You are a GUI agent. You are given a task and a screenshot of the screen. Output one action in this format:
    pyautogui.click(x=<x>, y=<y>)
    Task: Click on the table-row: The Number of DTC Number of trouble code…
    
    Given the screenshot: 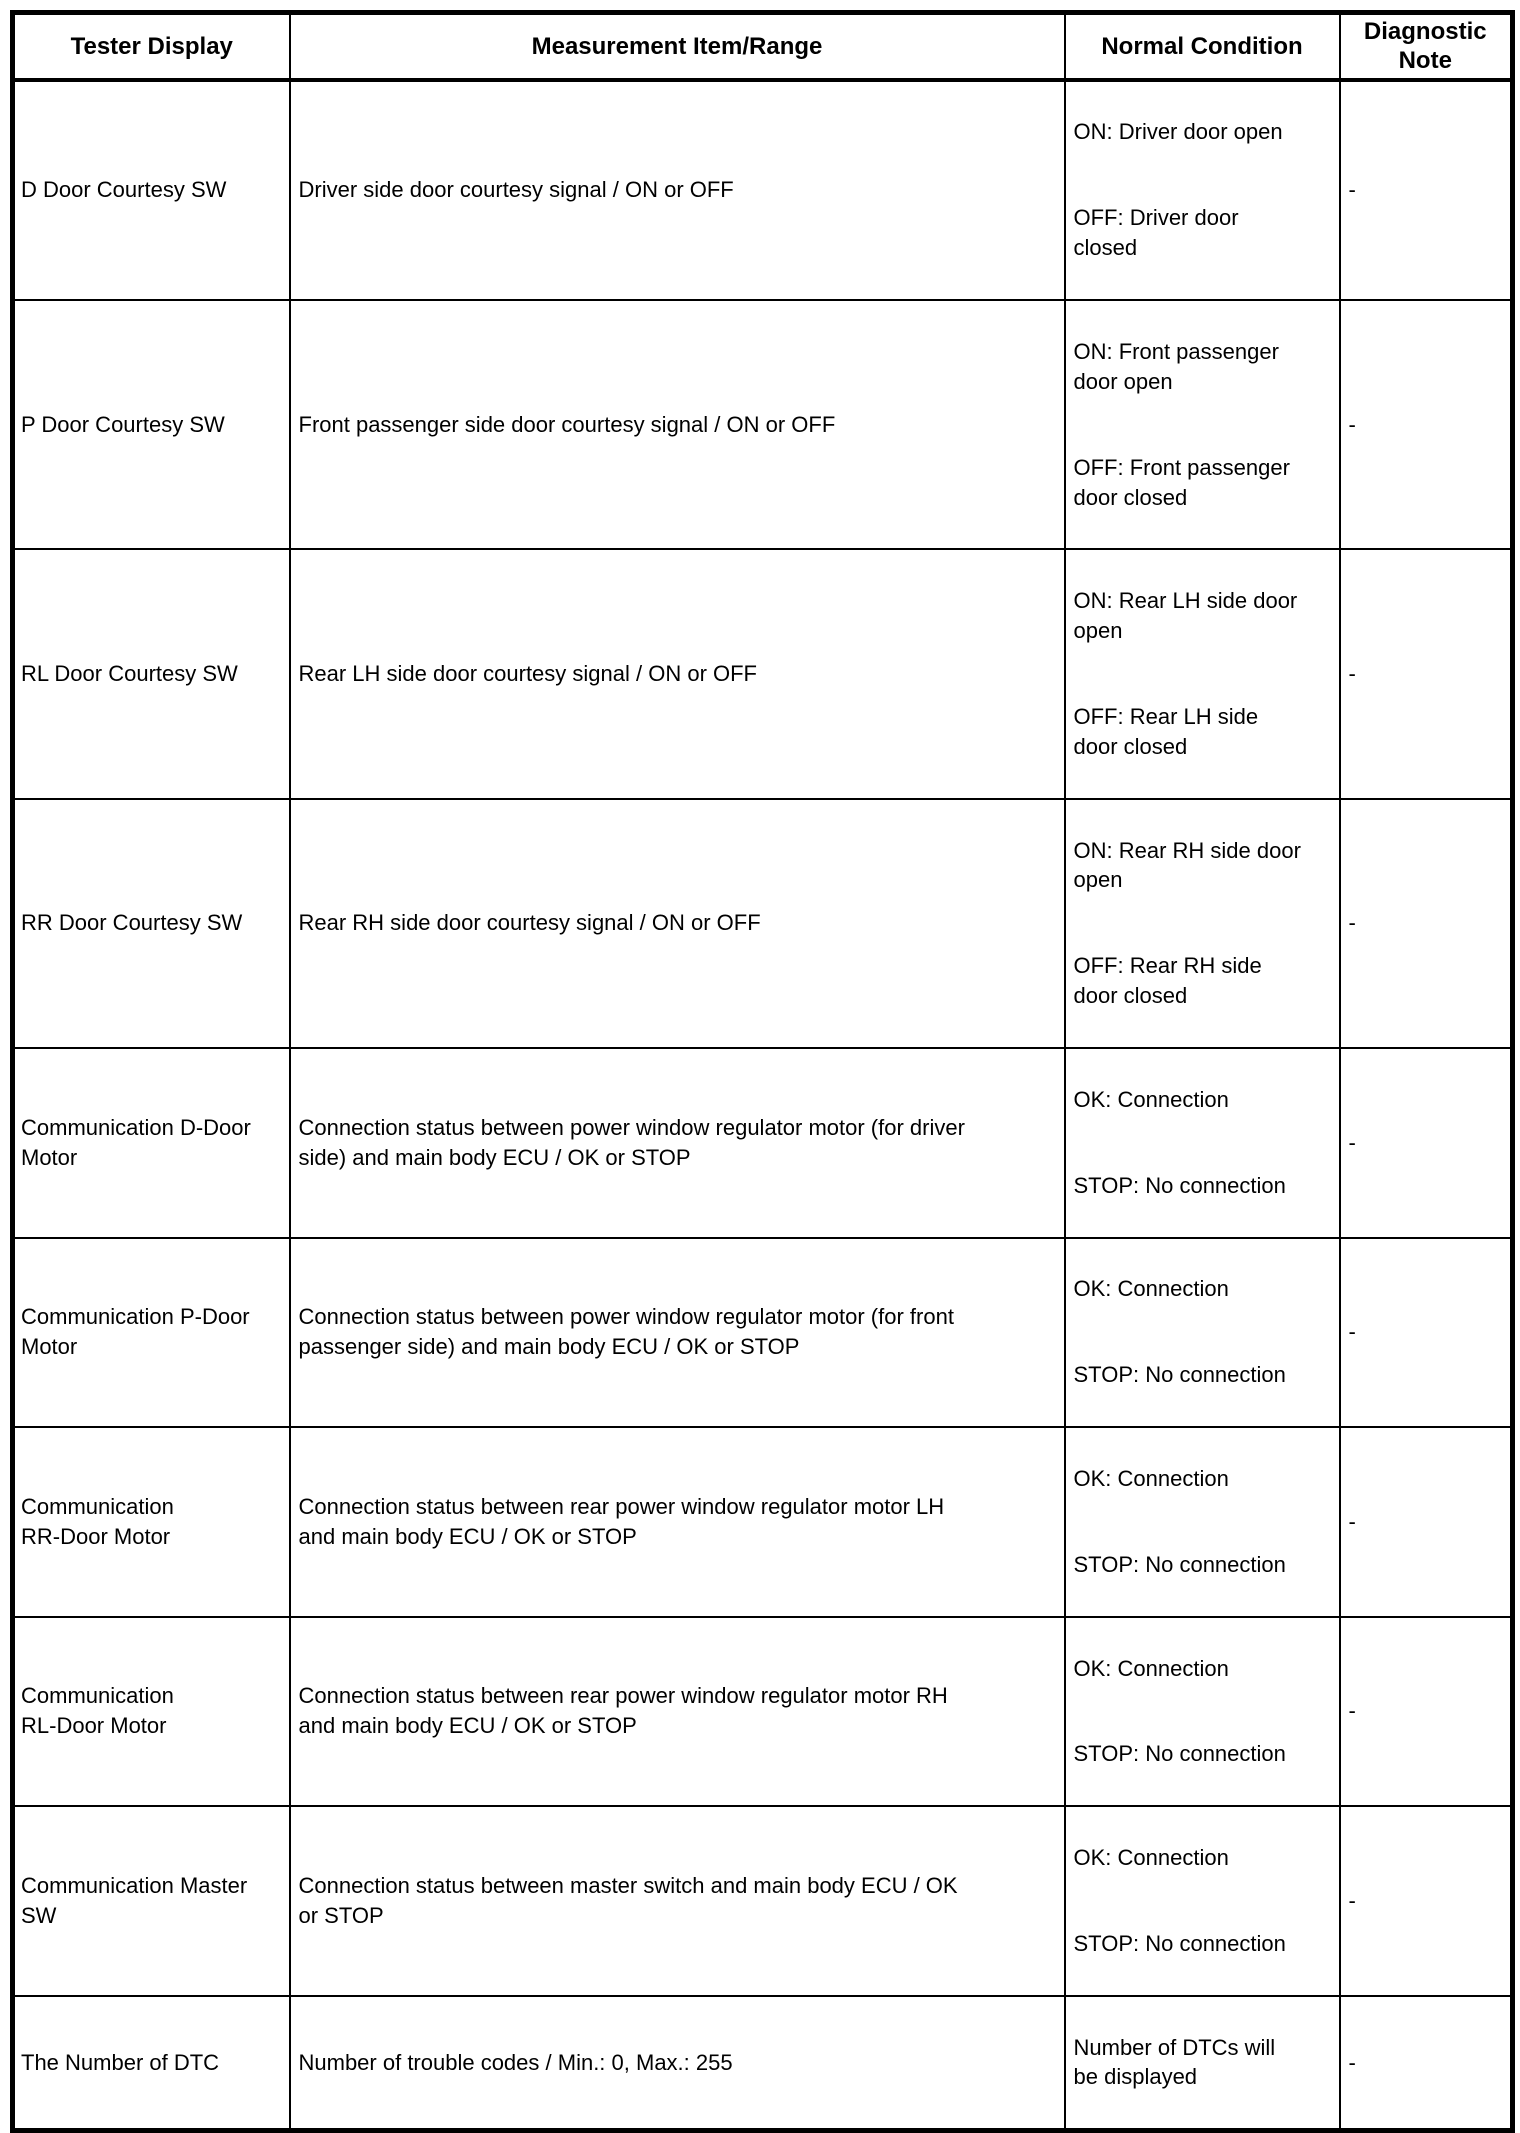 What is the action you would take?
    pyautogui.click(x=762, y=2063)
    